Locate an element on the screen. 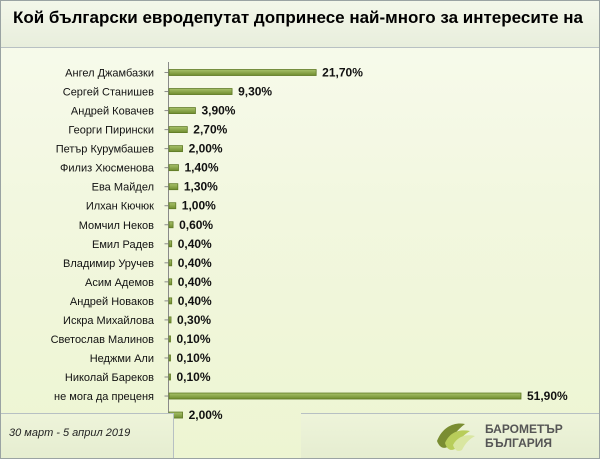  value-label: 1,30% is located at coordinates (201, 187).